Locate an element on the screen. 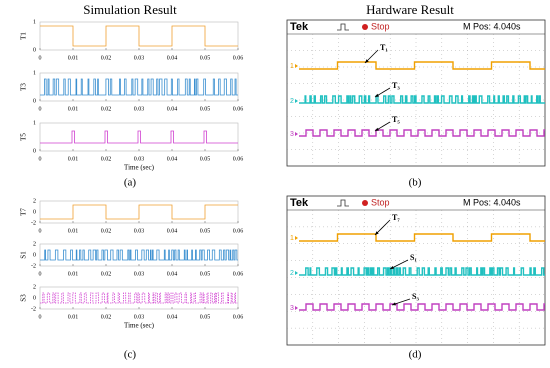  header: Simulation Result is located at coordinates (130, 9).